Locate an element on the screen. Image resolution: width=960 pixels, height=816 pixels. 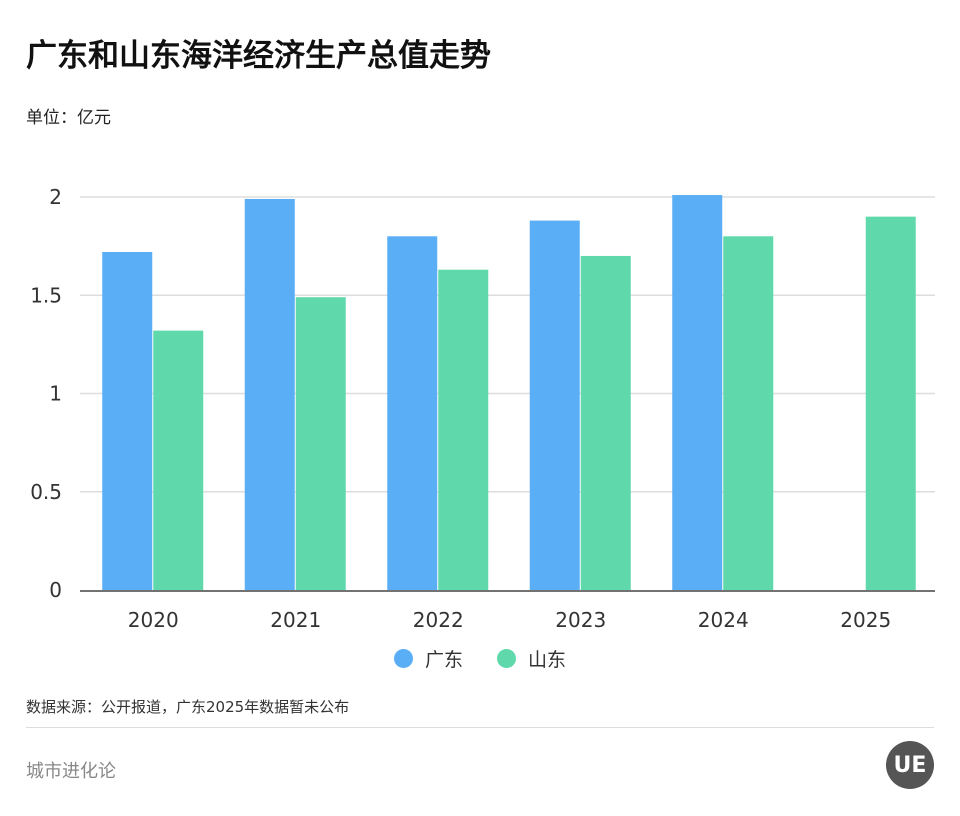
x-tick-label: 2024 is located at coordinates (723, 620).